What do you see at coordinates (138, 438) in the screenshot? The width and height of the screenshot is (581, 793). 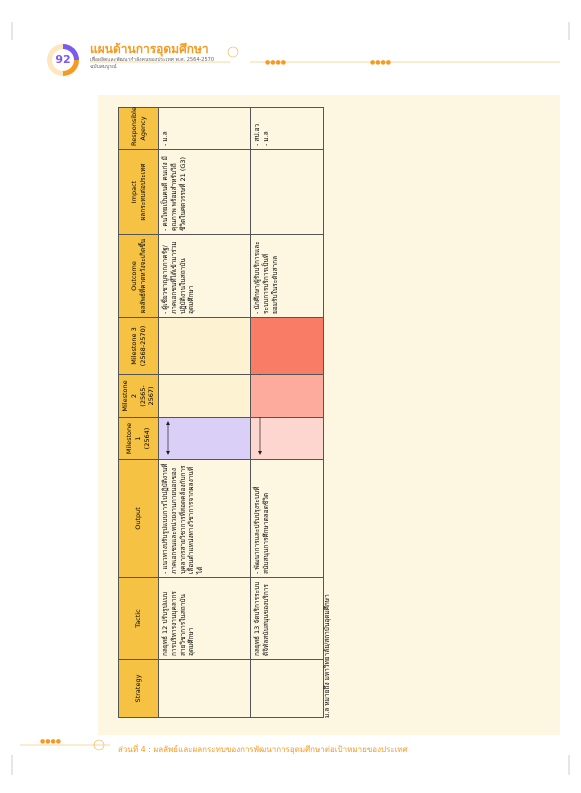 I see `table-header: Milestone 1 (2564)` at bounding box center [138, 438].